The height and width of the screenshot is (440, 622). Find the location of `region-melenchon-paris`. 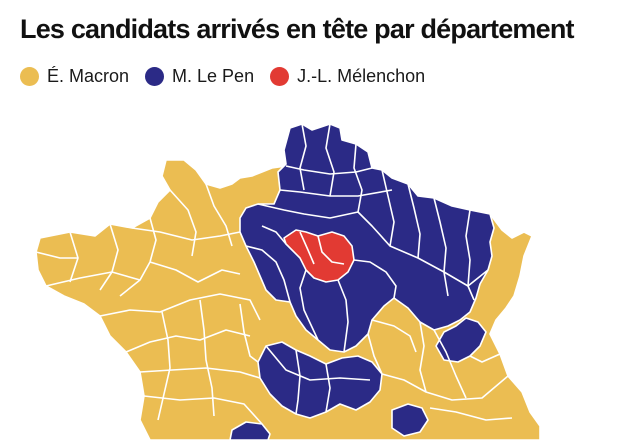

region-melenchon-paris is located at coordinates (319, 256).